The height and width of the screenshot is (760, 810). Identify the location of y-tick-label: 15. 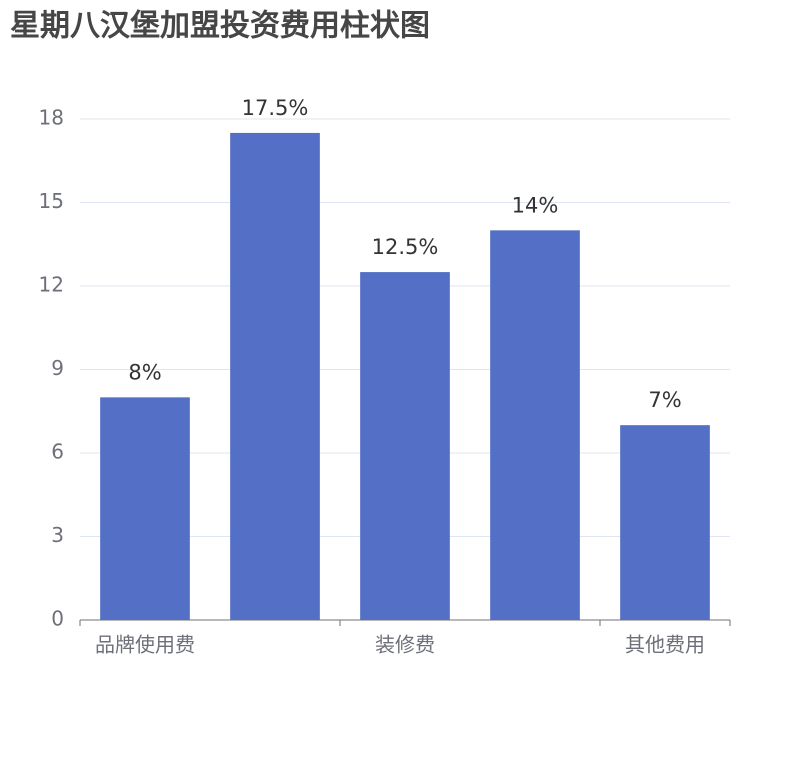
(51, 201).